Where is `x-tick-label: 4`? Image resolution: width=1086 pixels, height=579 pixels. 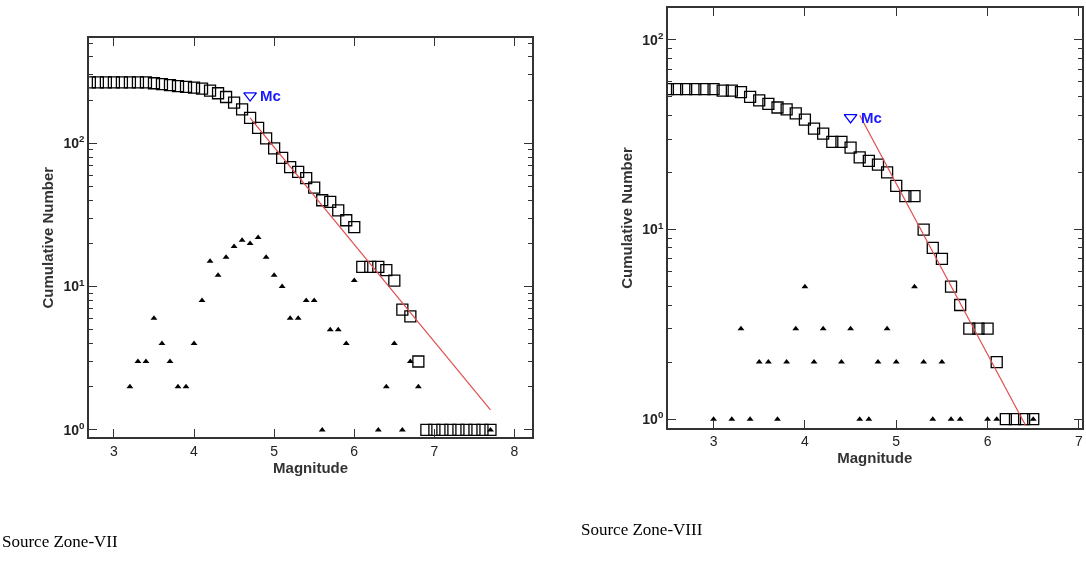 x-tick-label: 4 is located at coordinates (805, 441).